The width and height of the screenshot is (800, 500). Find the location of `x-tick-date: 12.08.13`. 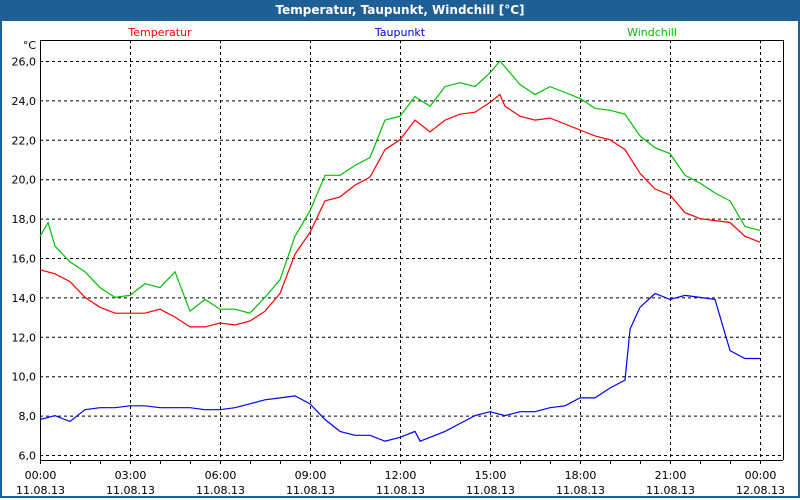

x-tick-date: 12.08.13 is located at coordinates (760, 490).